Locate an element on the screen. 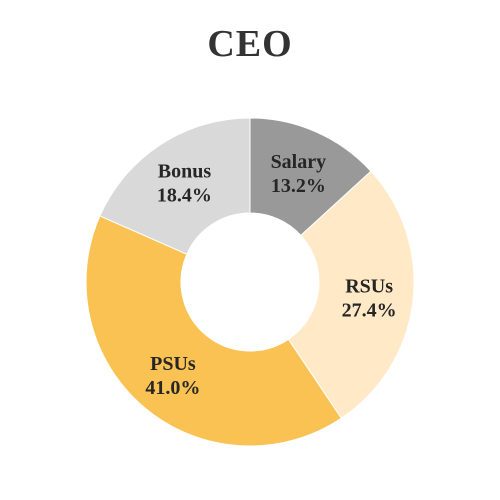 The image size is (500, 500). slice-rsus is located at coordinates (351, 294).